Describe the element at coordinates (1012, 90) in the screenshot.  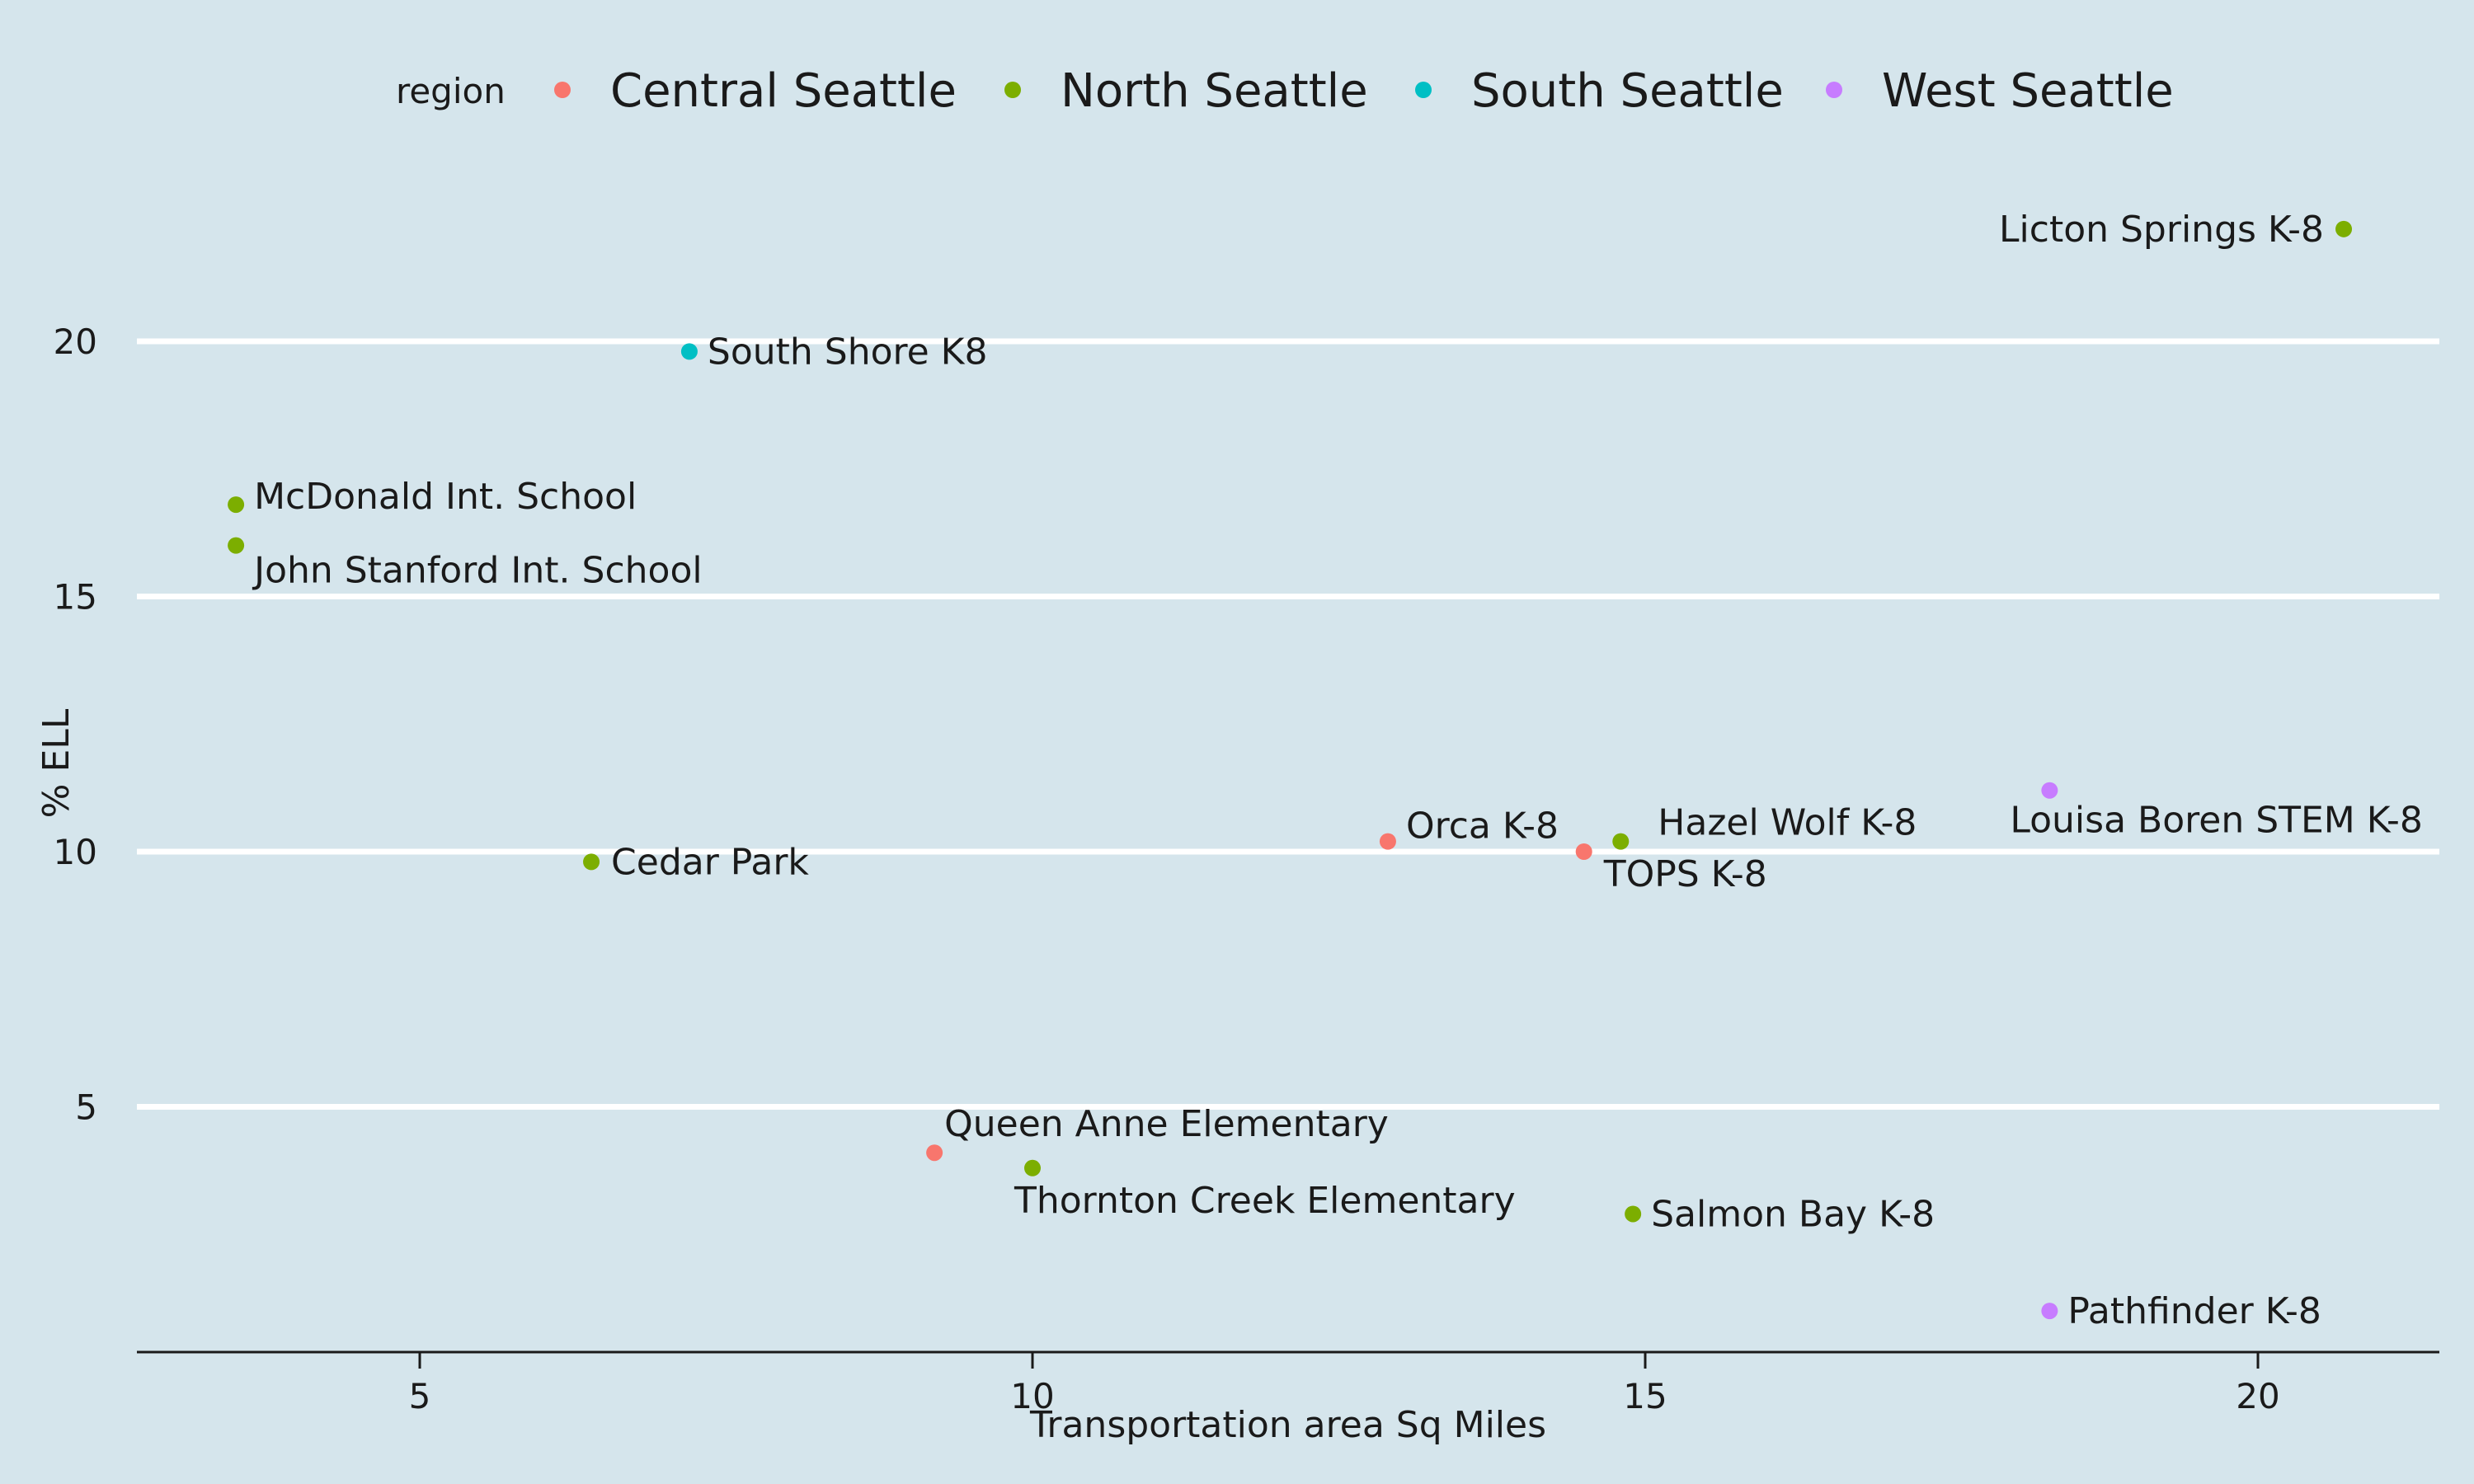
I see `legend-swatch-north-seattle` at that location.